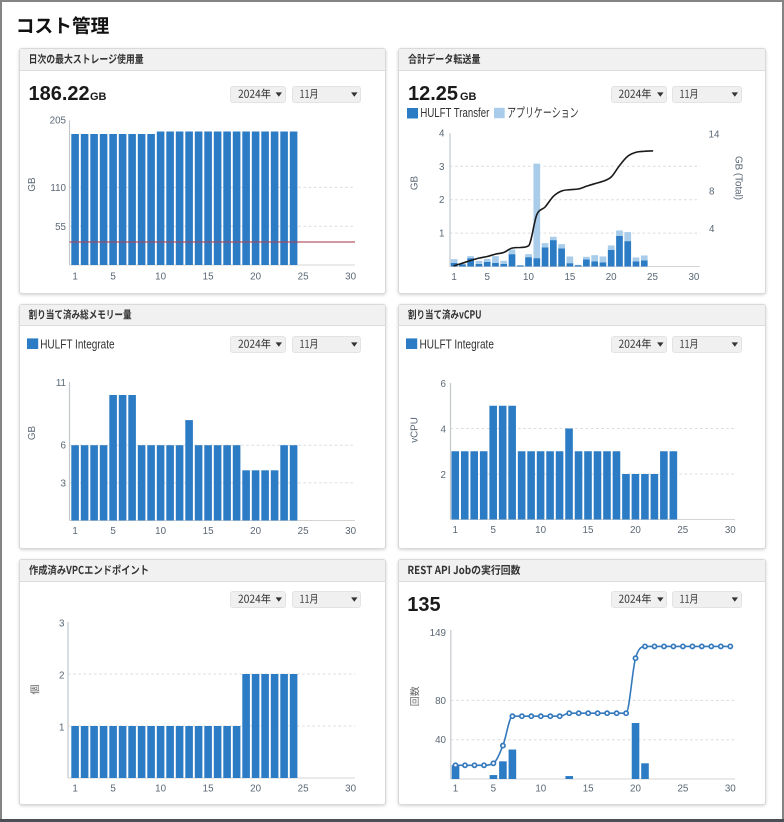  I want to click on svg-text: 55, so click(60, 227).